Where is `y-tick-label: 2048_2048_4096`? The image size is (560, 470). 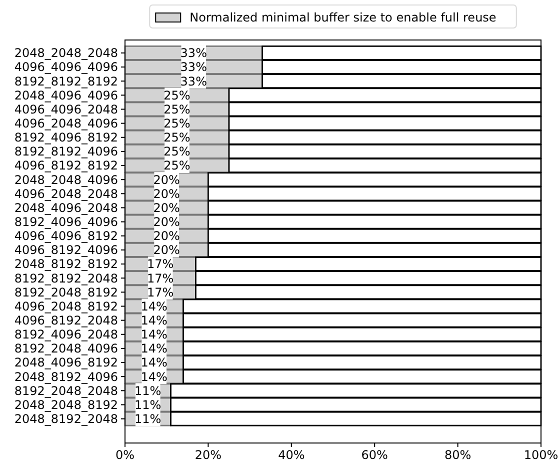
y-tick-label: 2048_2048_4096 is located at coordinates (66, 179).